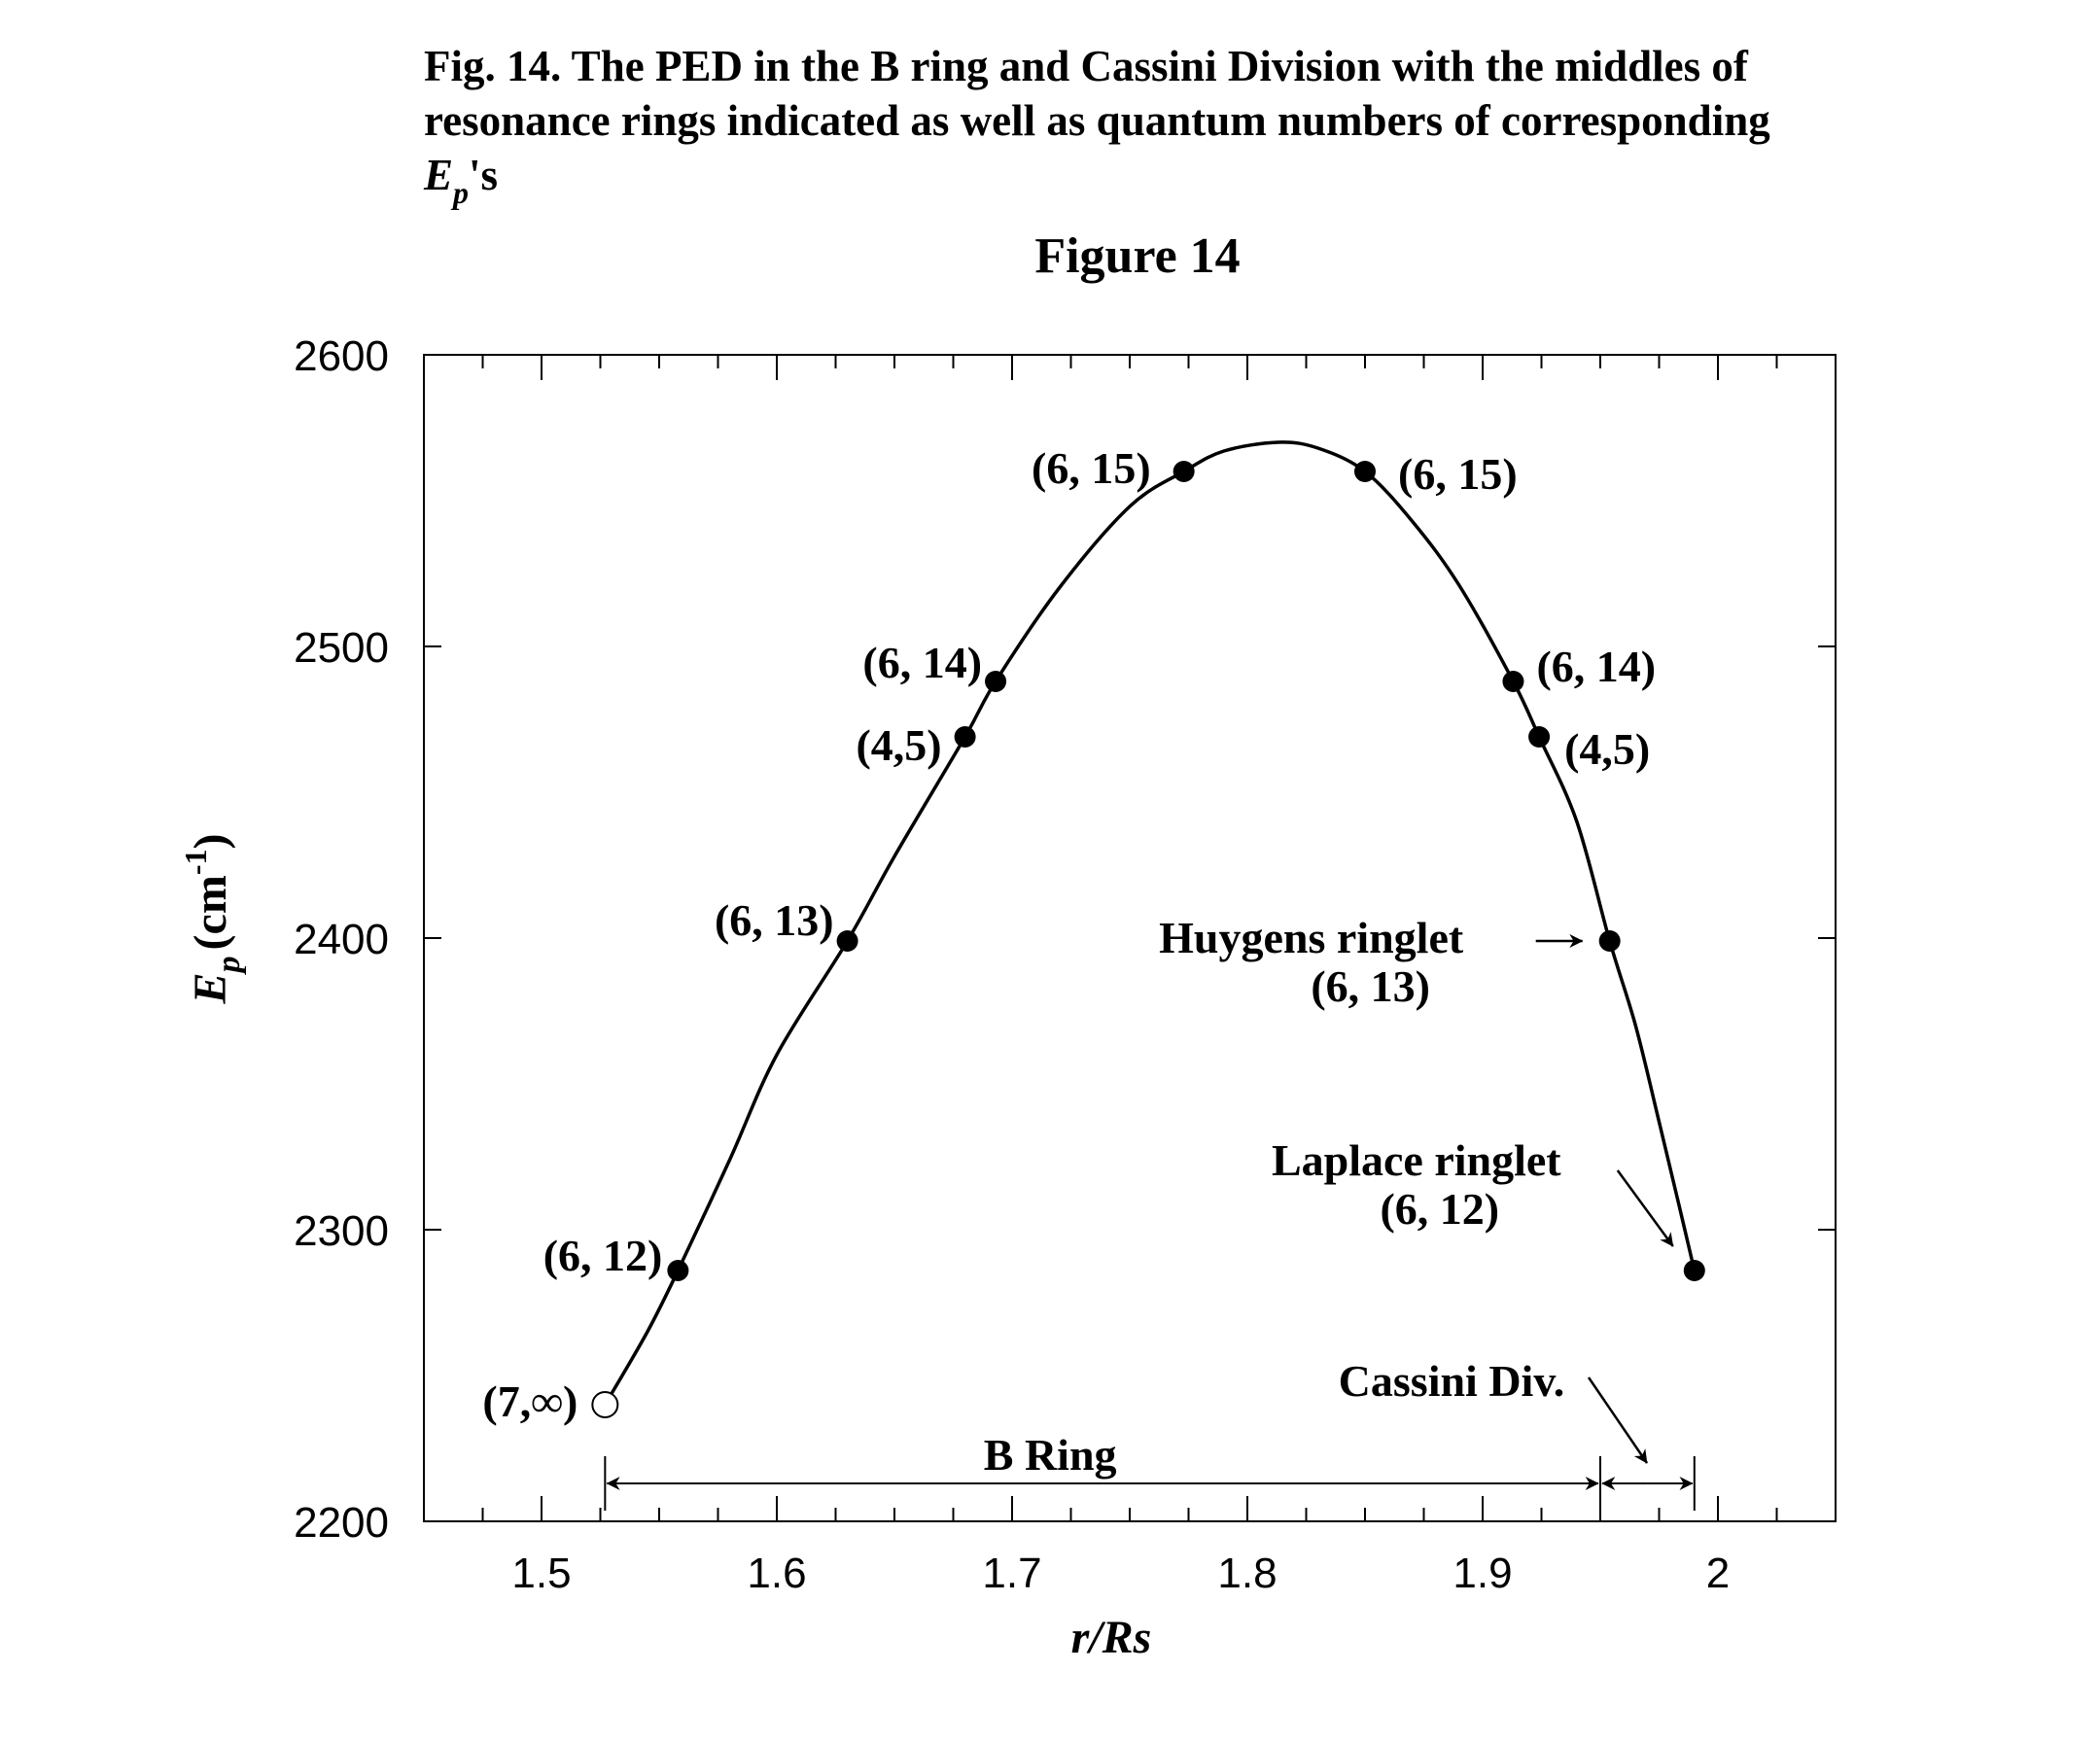  Describe the element at coordinates (776, 1573) in the screenshot. I see `x-tick-label: 1.6` at that location.